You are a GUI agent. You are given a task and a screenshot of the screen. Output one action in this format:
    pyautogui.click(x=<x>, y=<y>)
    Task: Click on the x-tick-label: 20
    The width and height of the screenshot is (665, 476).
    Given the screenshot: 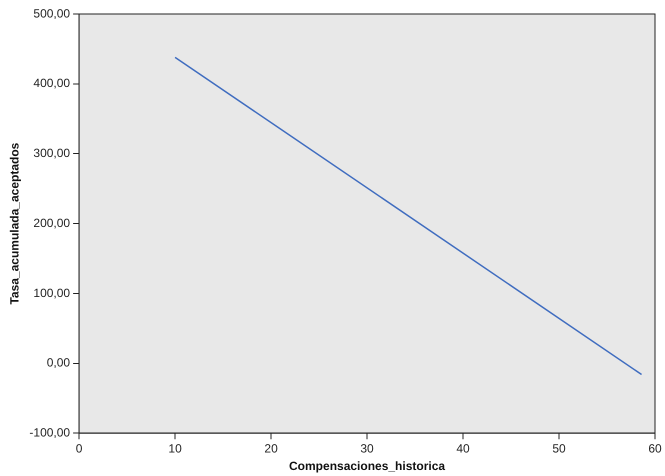 What is the action you would take?
    pyautogui.click(x=271, y=449)
    